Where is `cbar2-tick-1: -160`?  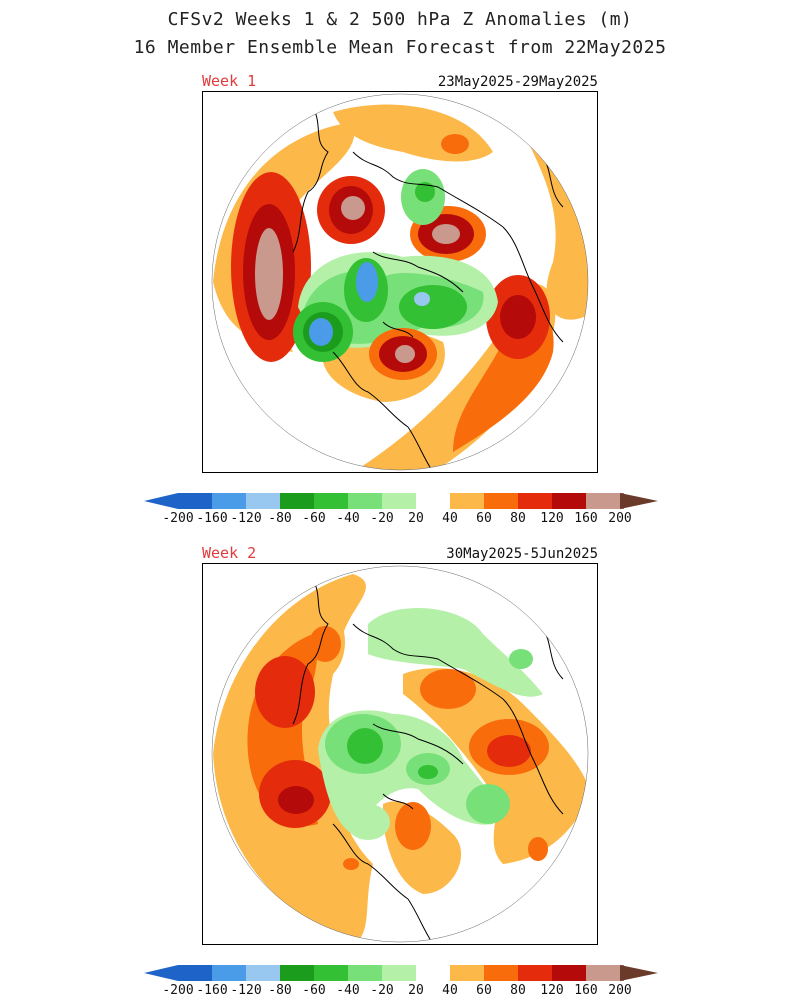
cbar2-tick-1: -160 is located at coordinates (212, 990).